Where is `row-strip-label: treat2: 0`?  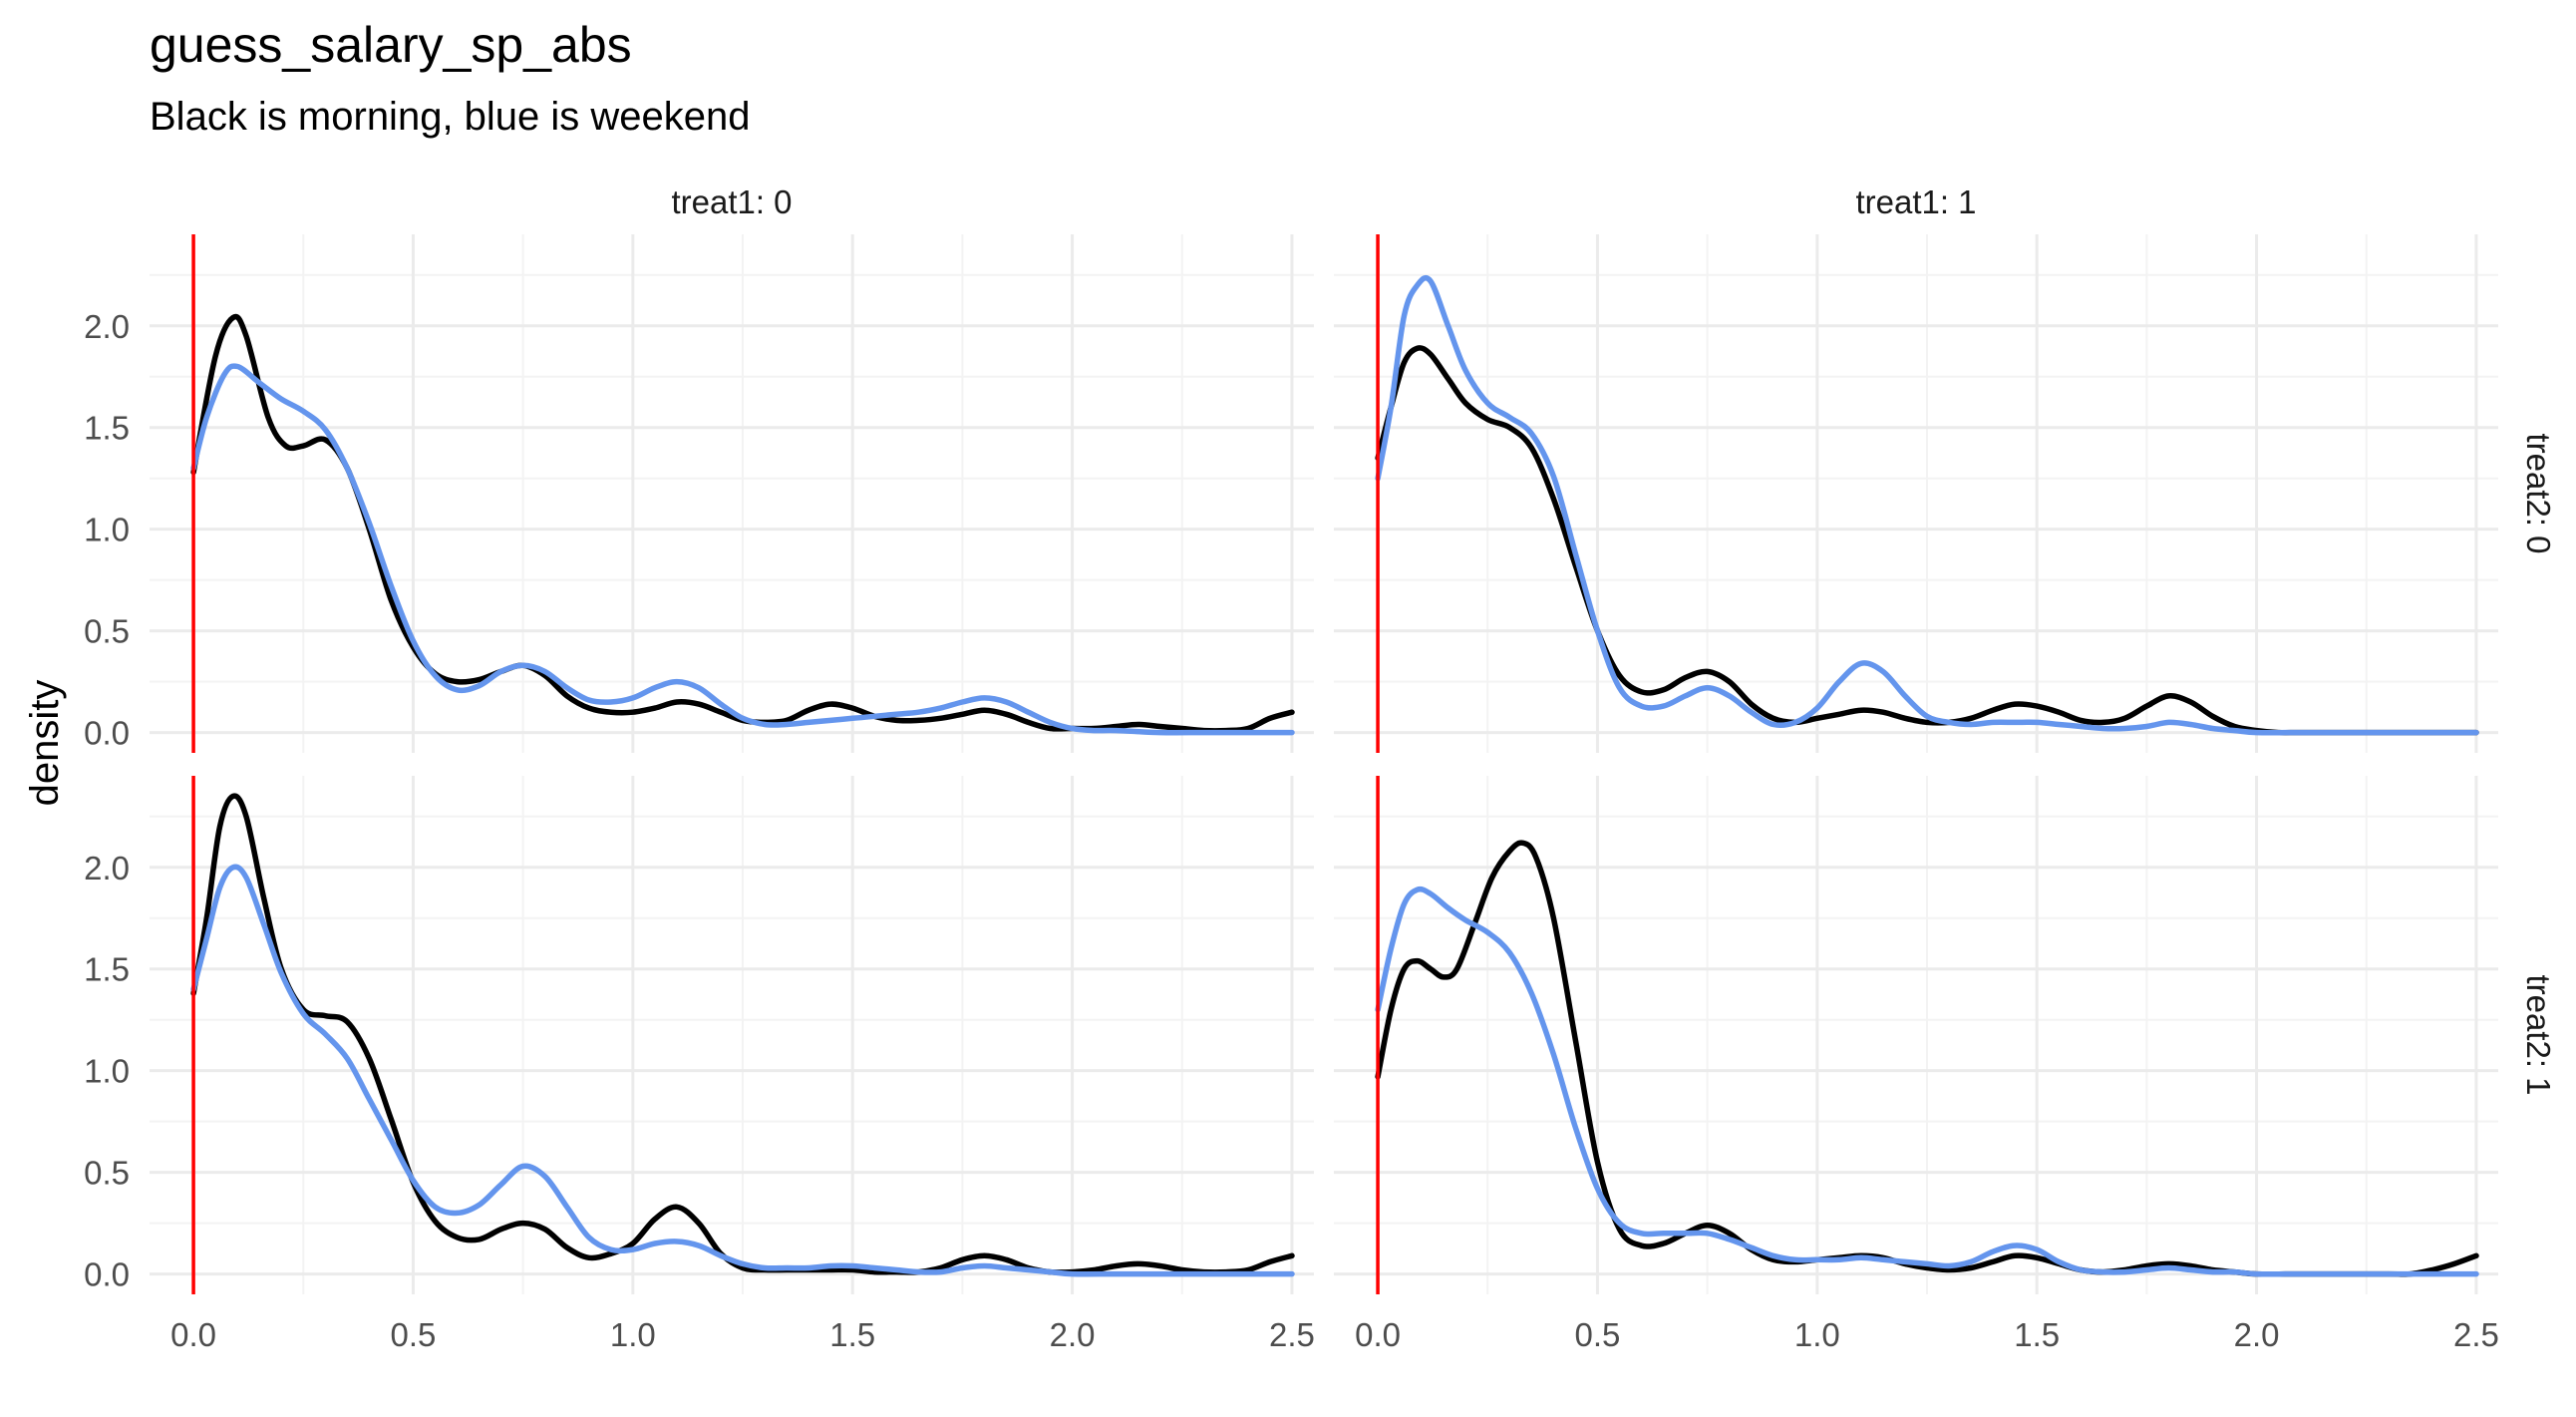
row-strip-label: treat2: 0 is located at coordinates (2538, 493).